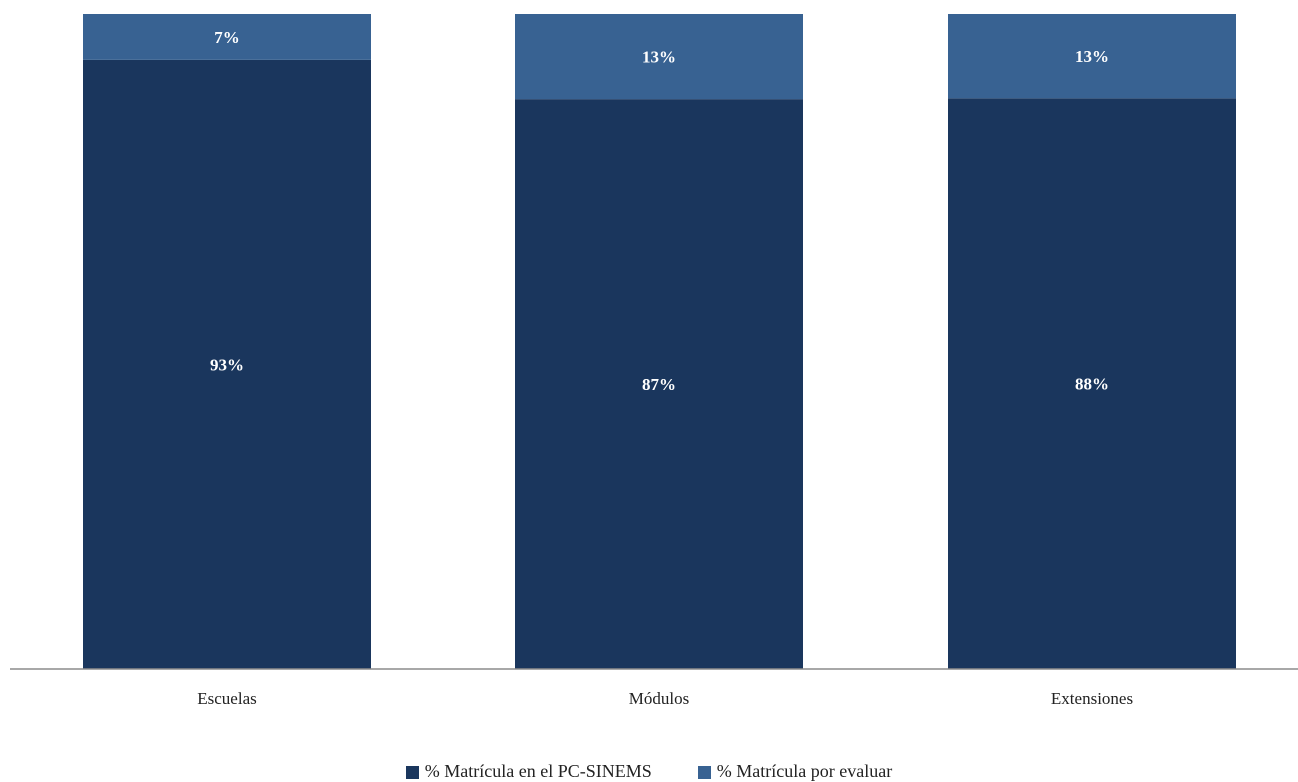 This screenshot has height=782, width=1298. I want to click on data-label-módulos-series-2: 13%, so click(659, 57).